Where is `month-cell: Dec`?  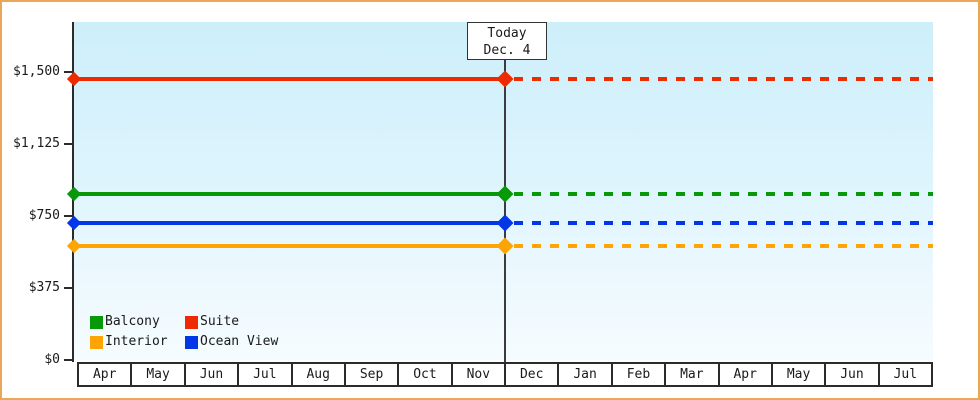 month-cell: Dec is located at coordinates (533, 374).